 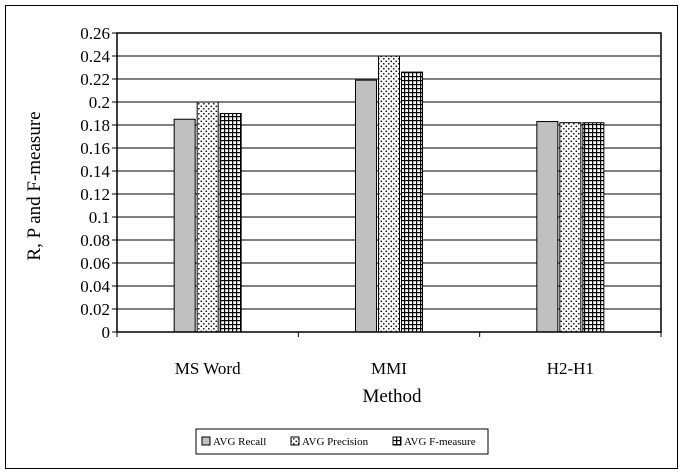 I want to click on bar-avg-f-measure-mmi, so click(x=412, y=202).